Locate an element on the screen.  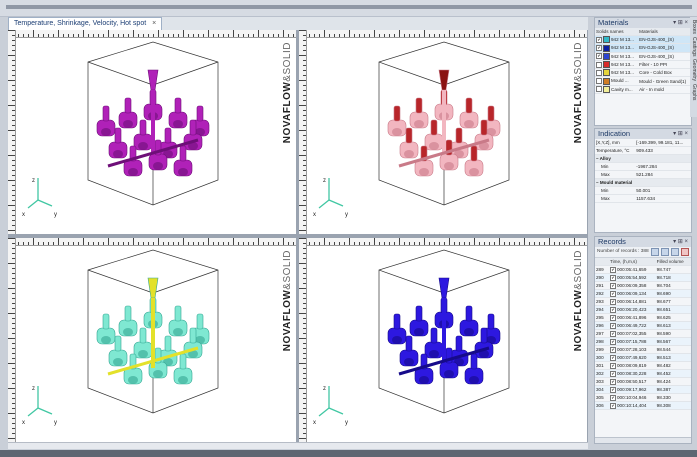
record-row: 300 ✔ 000:07:49,620 98.513 is located at coordinates (643, 357).